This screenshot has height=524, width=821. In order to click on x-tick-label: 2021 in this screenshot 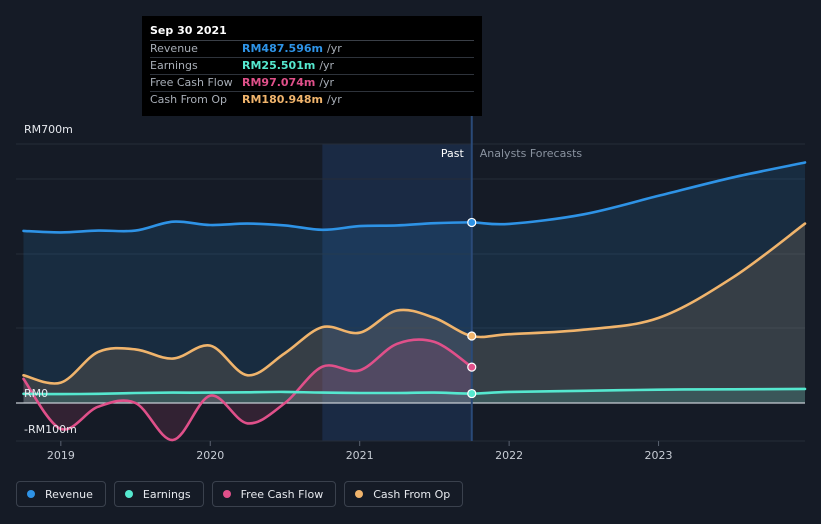, I will do `click(360, 455)`.